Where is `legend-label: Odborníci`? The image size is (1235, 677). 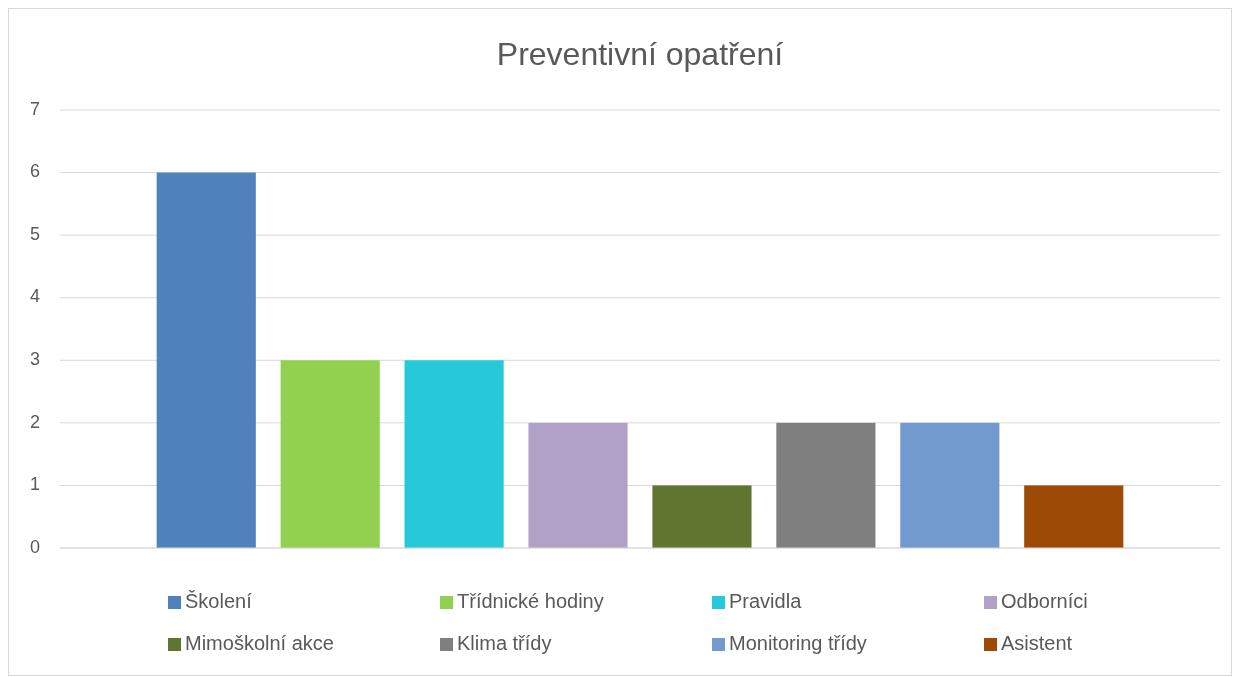 legend-label: Odborníci is located at coordinates (1044, 601).